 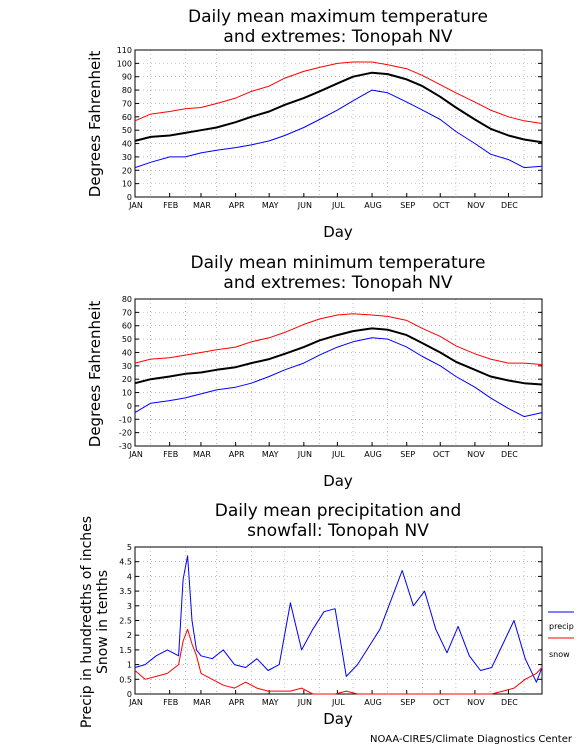 What do you see at coordinates (559, 654) in the screenshot?
I see `legend-snow-label: snow` at bounding box center [559, 654].